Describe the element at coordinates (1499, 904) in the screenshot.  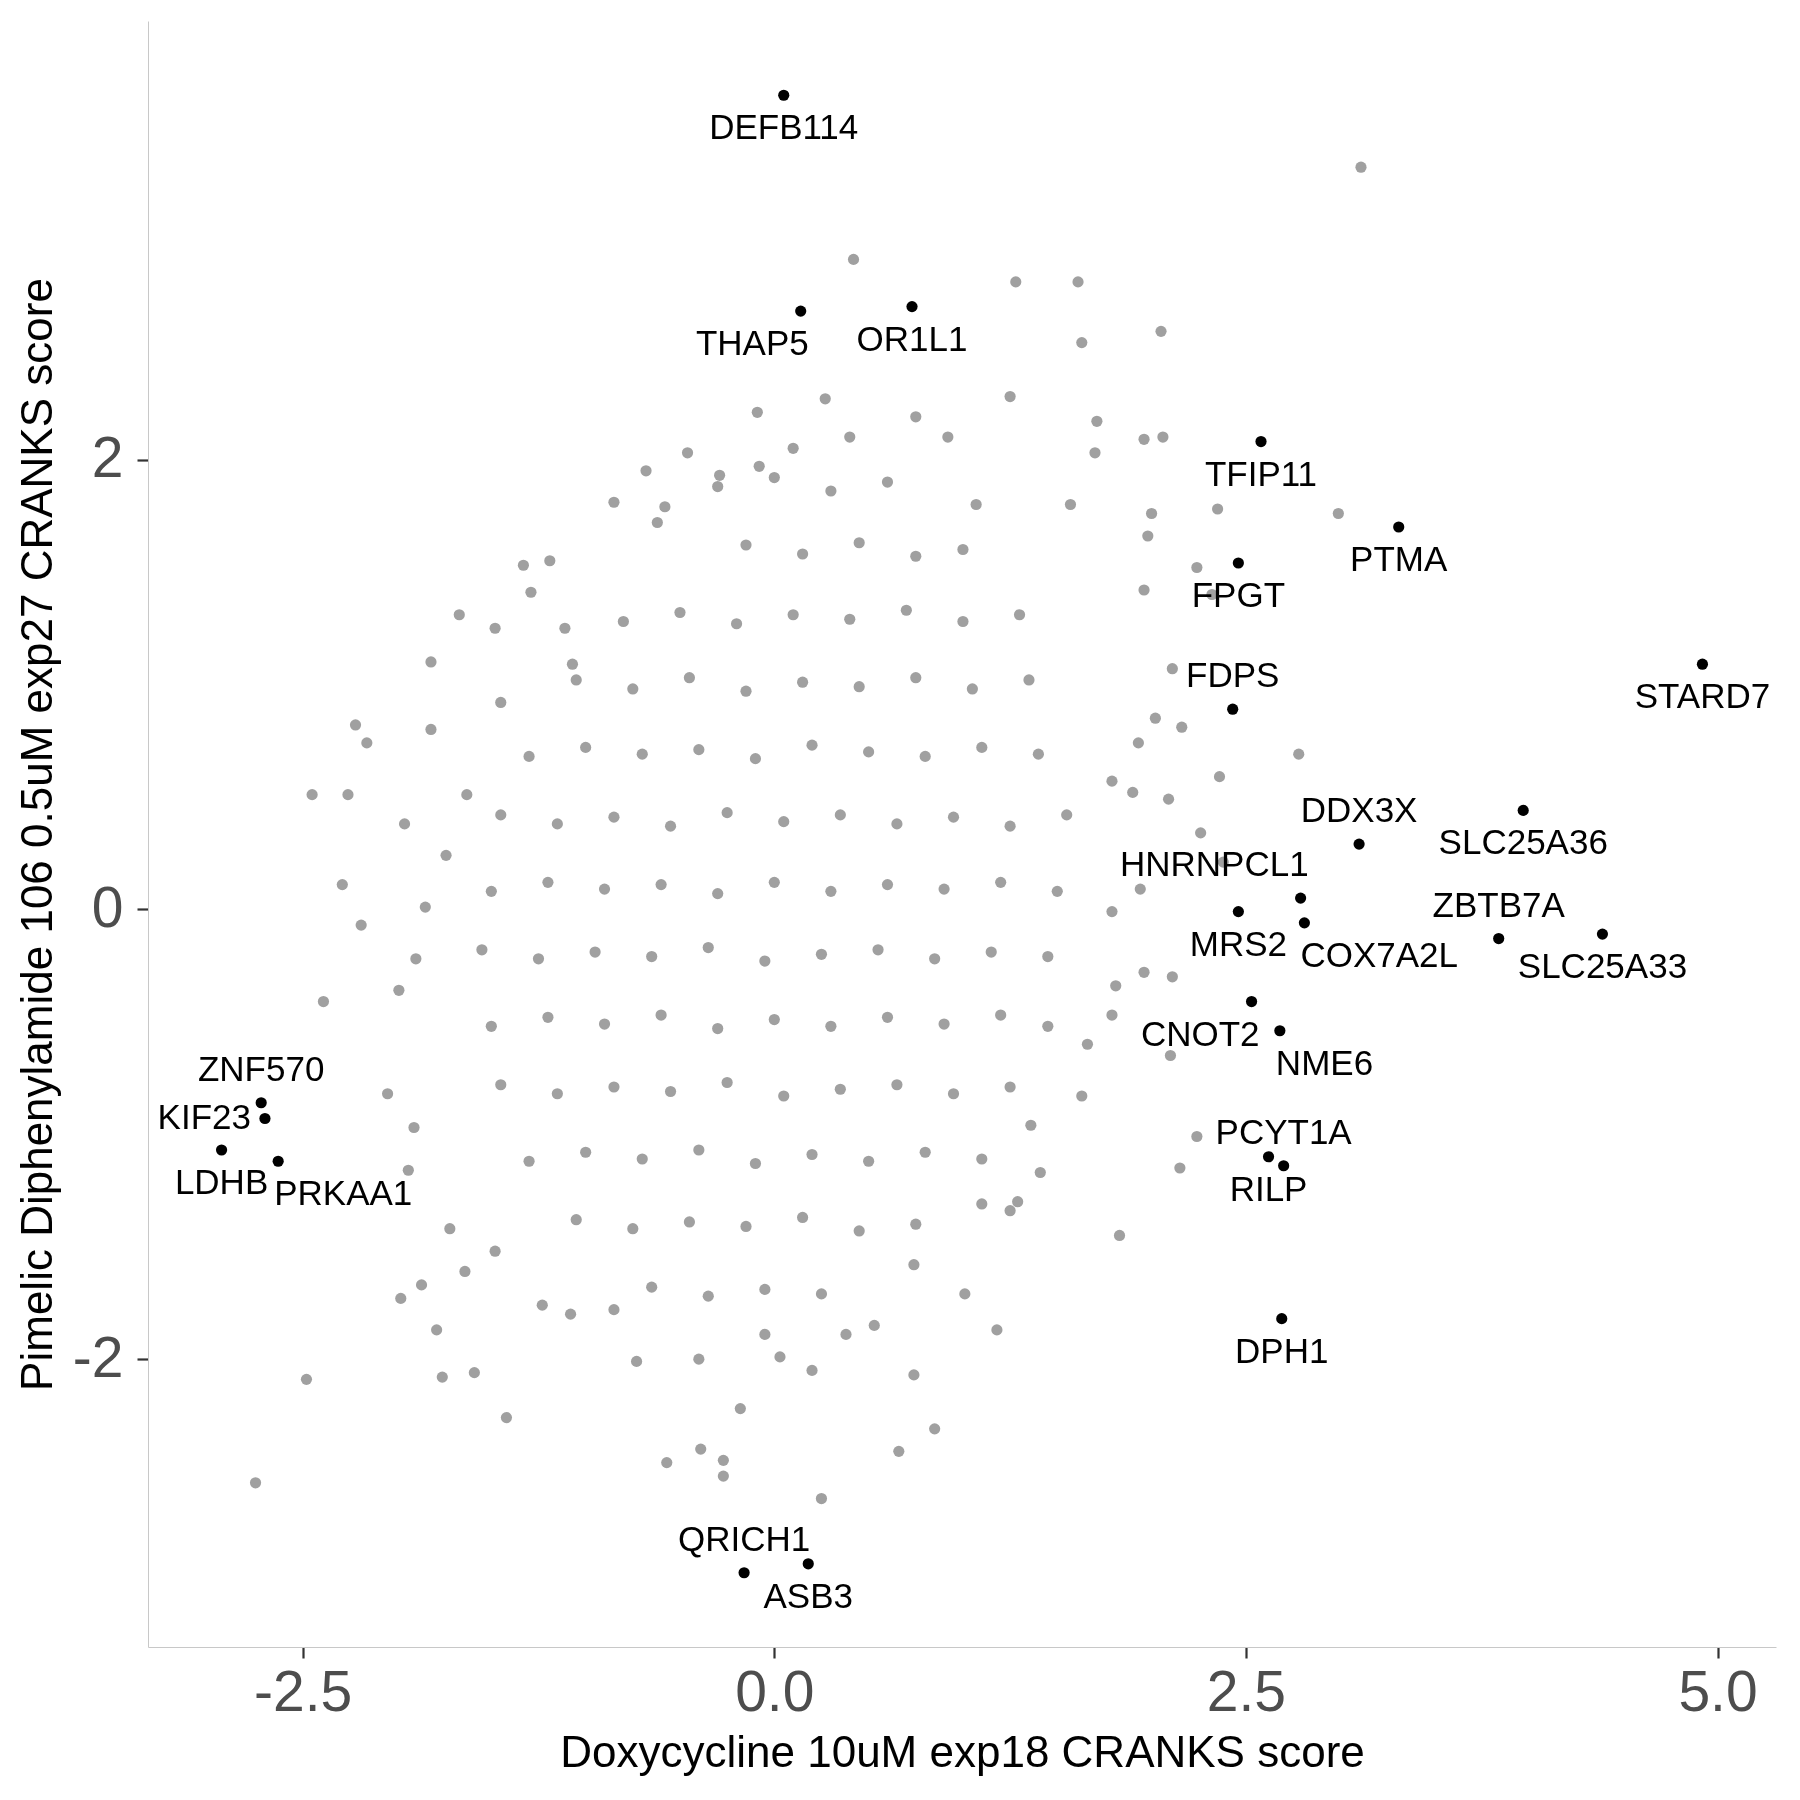
I see `annotation: ZBTB7A` at that location.